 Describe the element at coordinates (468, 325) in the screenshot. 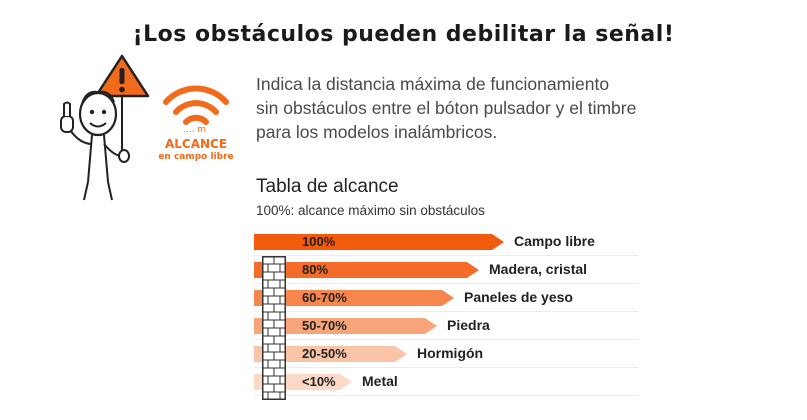

I see `range-material: Piedra` at that location.